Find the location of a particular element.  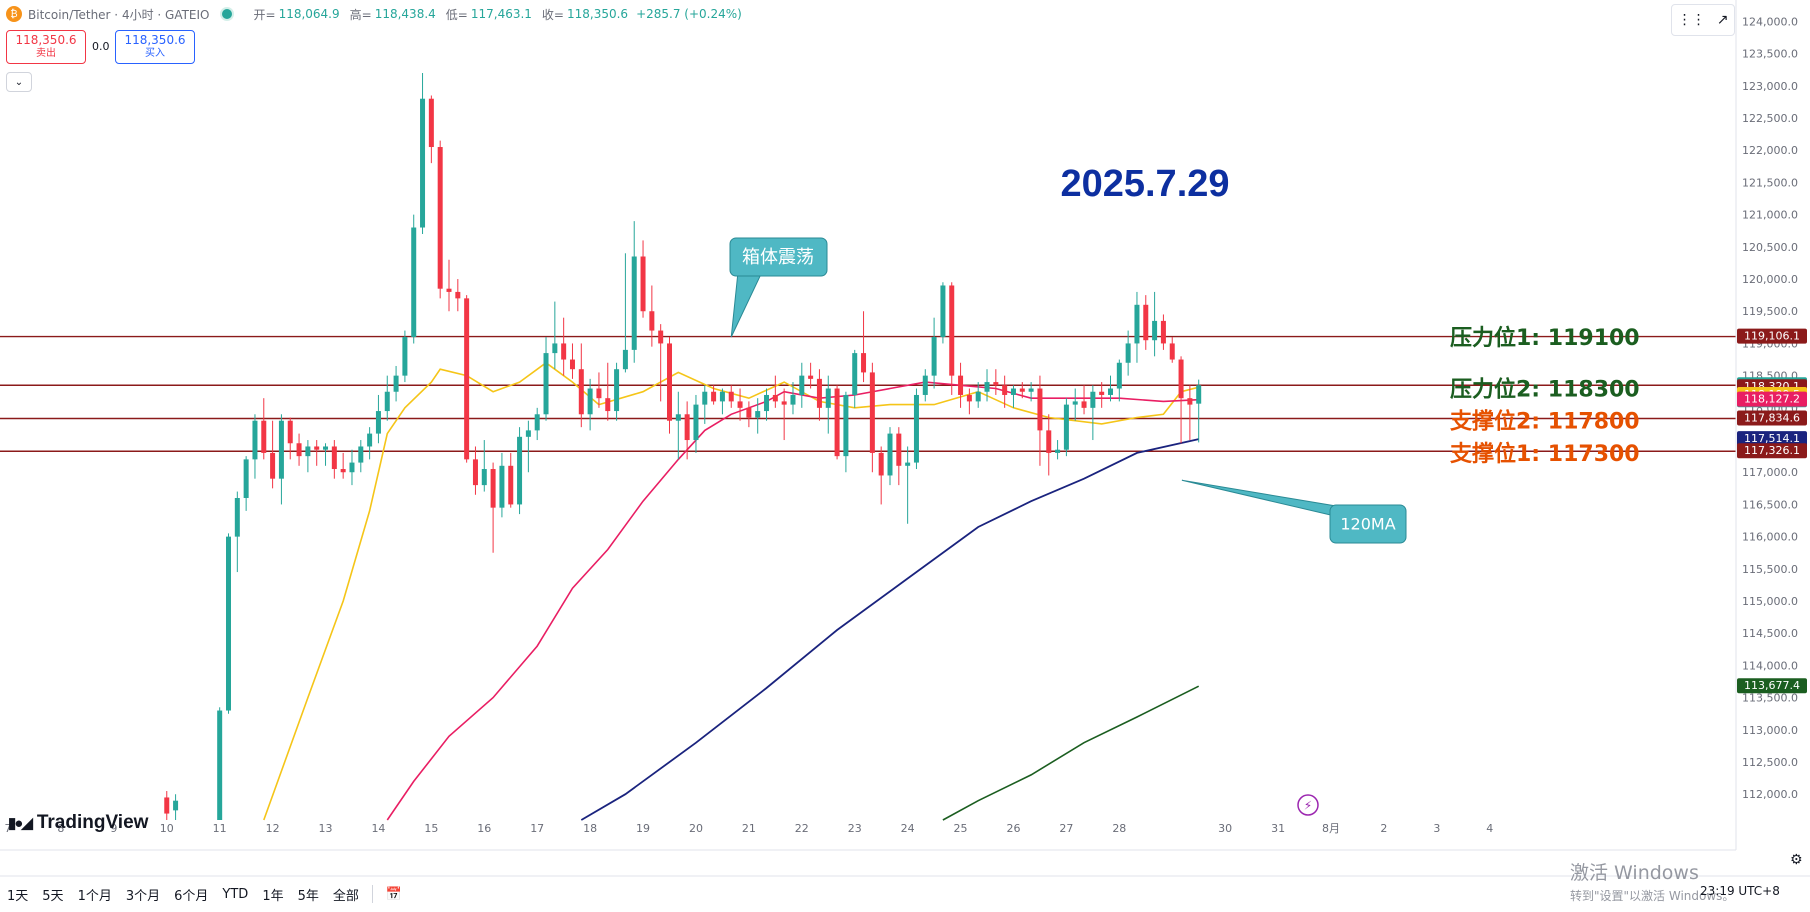

level-label: 支撑位2: 117800 is located at coordinates (1545, 422).